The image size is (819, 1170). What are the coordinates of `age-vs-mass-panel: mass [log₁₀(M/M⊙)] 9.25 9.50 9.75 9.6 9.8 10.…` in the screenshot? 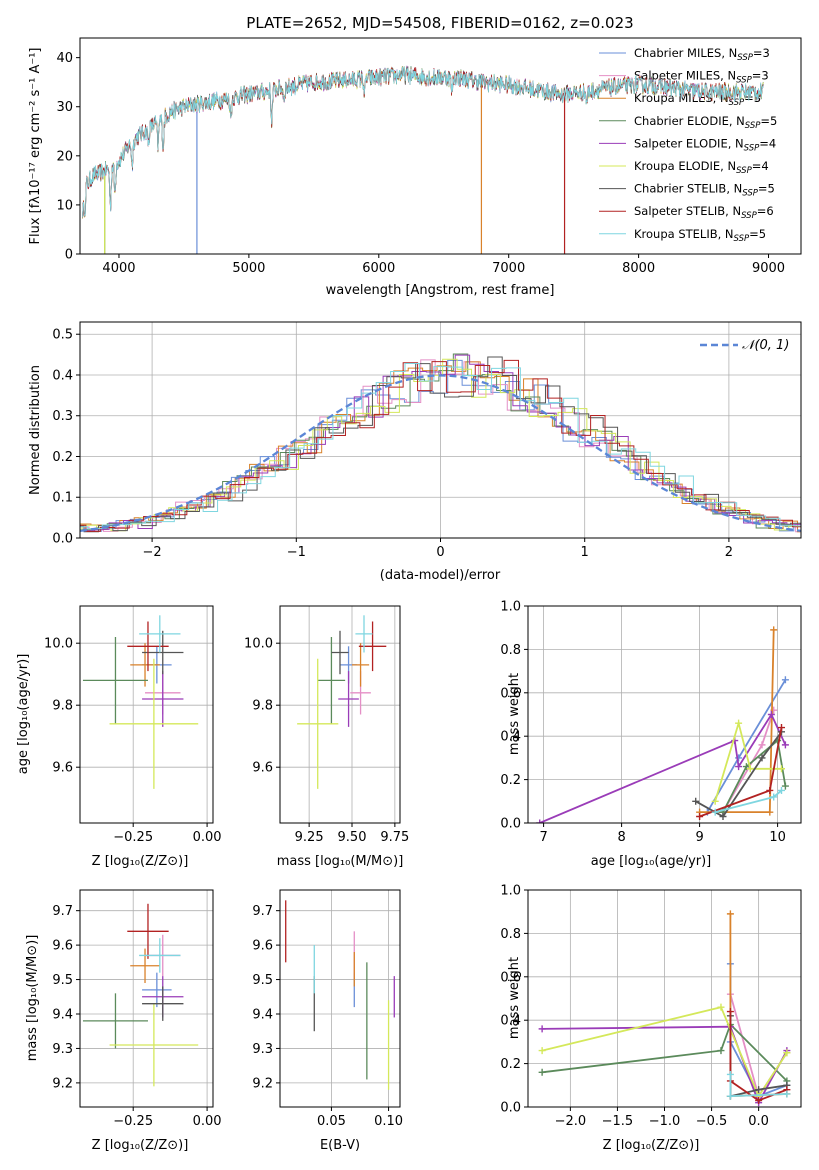 It's located at (326, 737).